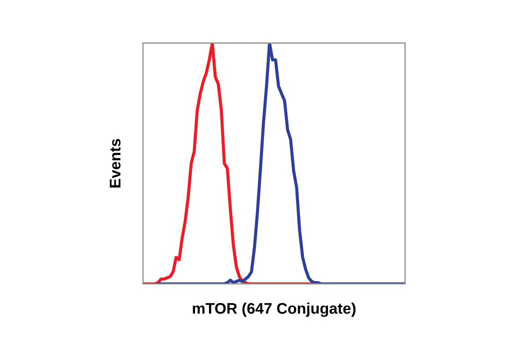 This screenshot has height=350, width=520. I want to click on x-axis-title: mTOR (647 Conjugate), so click(274, 309).